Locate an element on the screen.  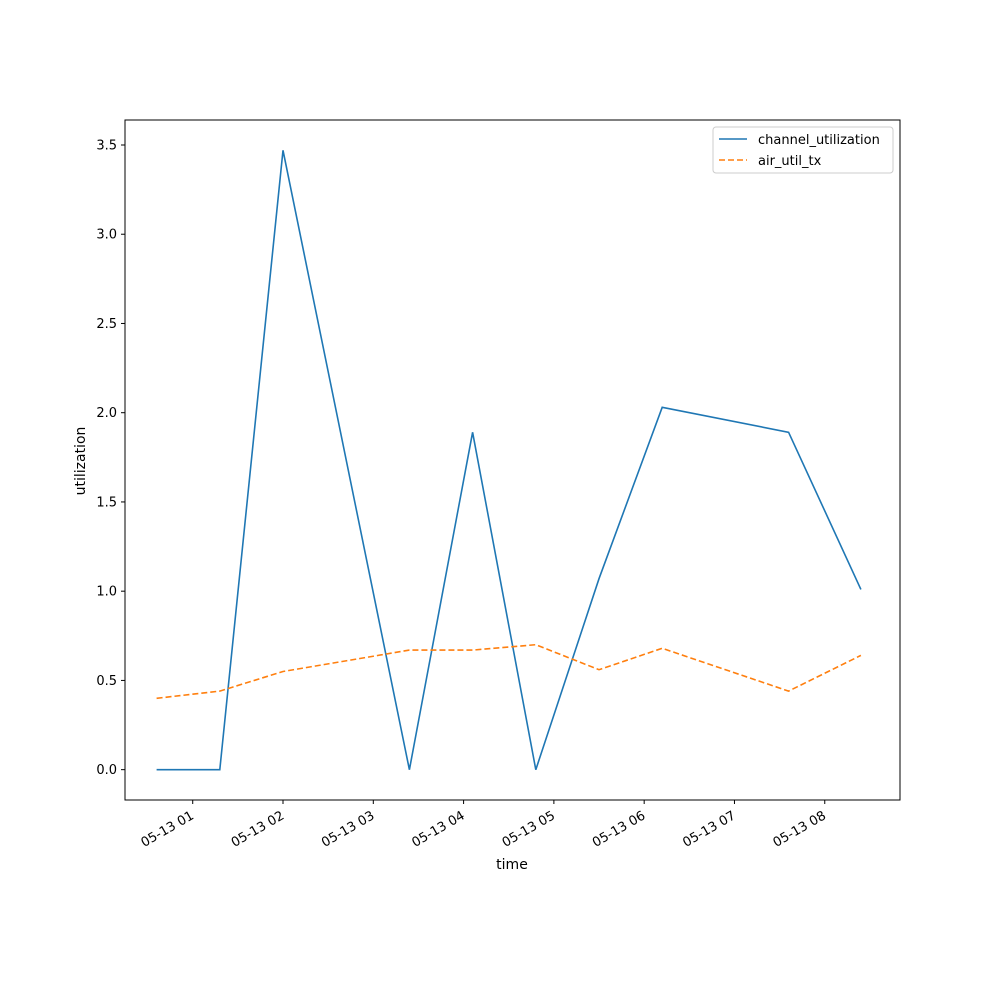
y-tick-label: 2.5 is located at coordinates (106, 324).